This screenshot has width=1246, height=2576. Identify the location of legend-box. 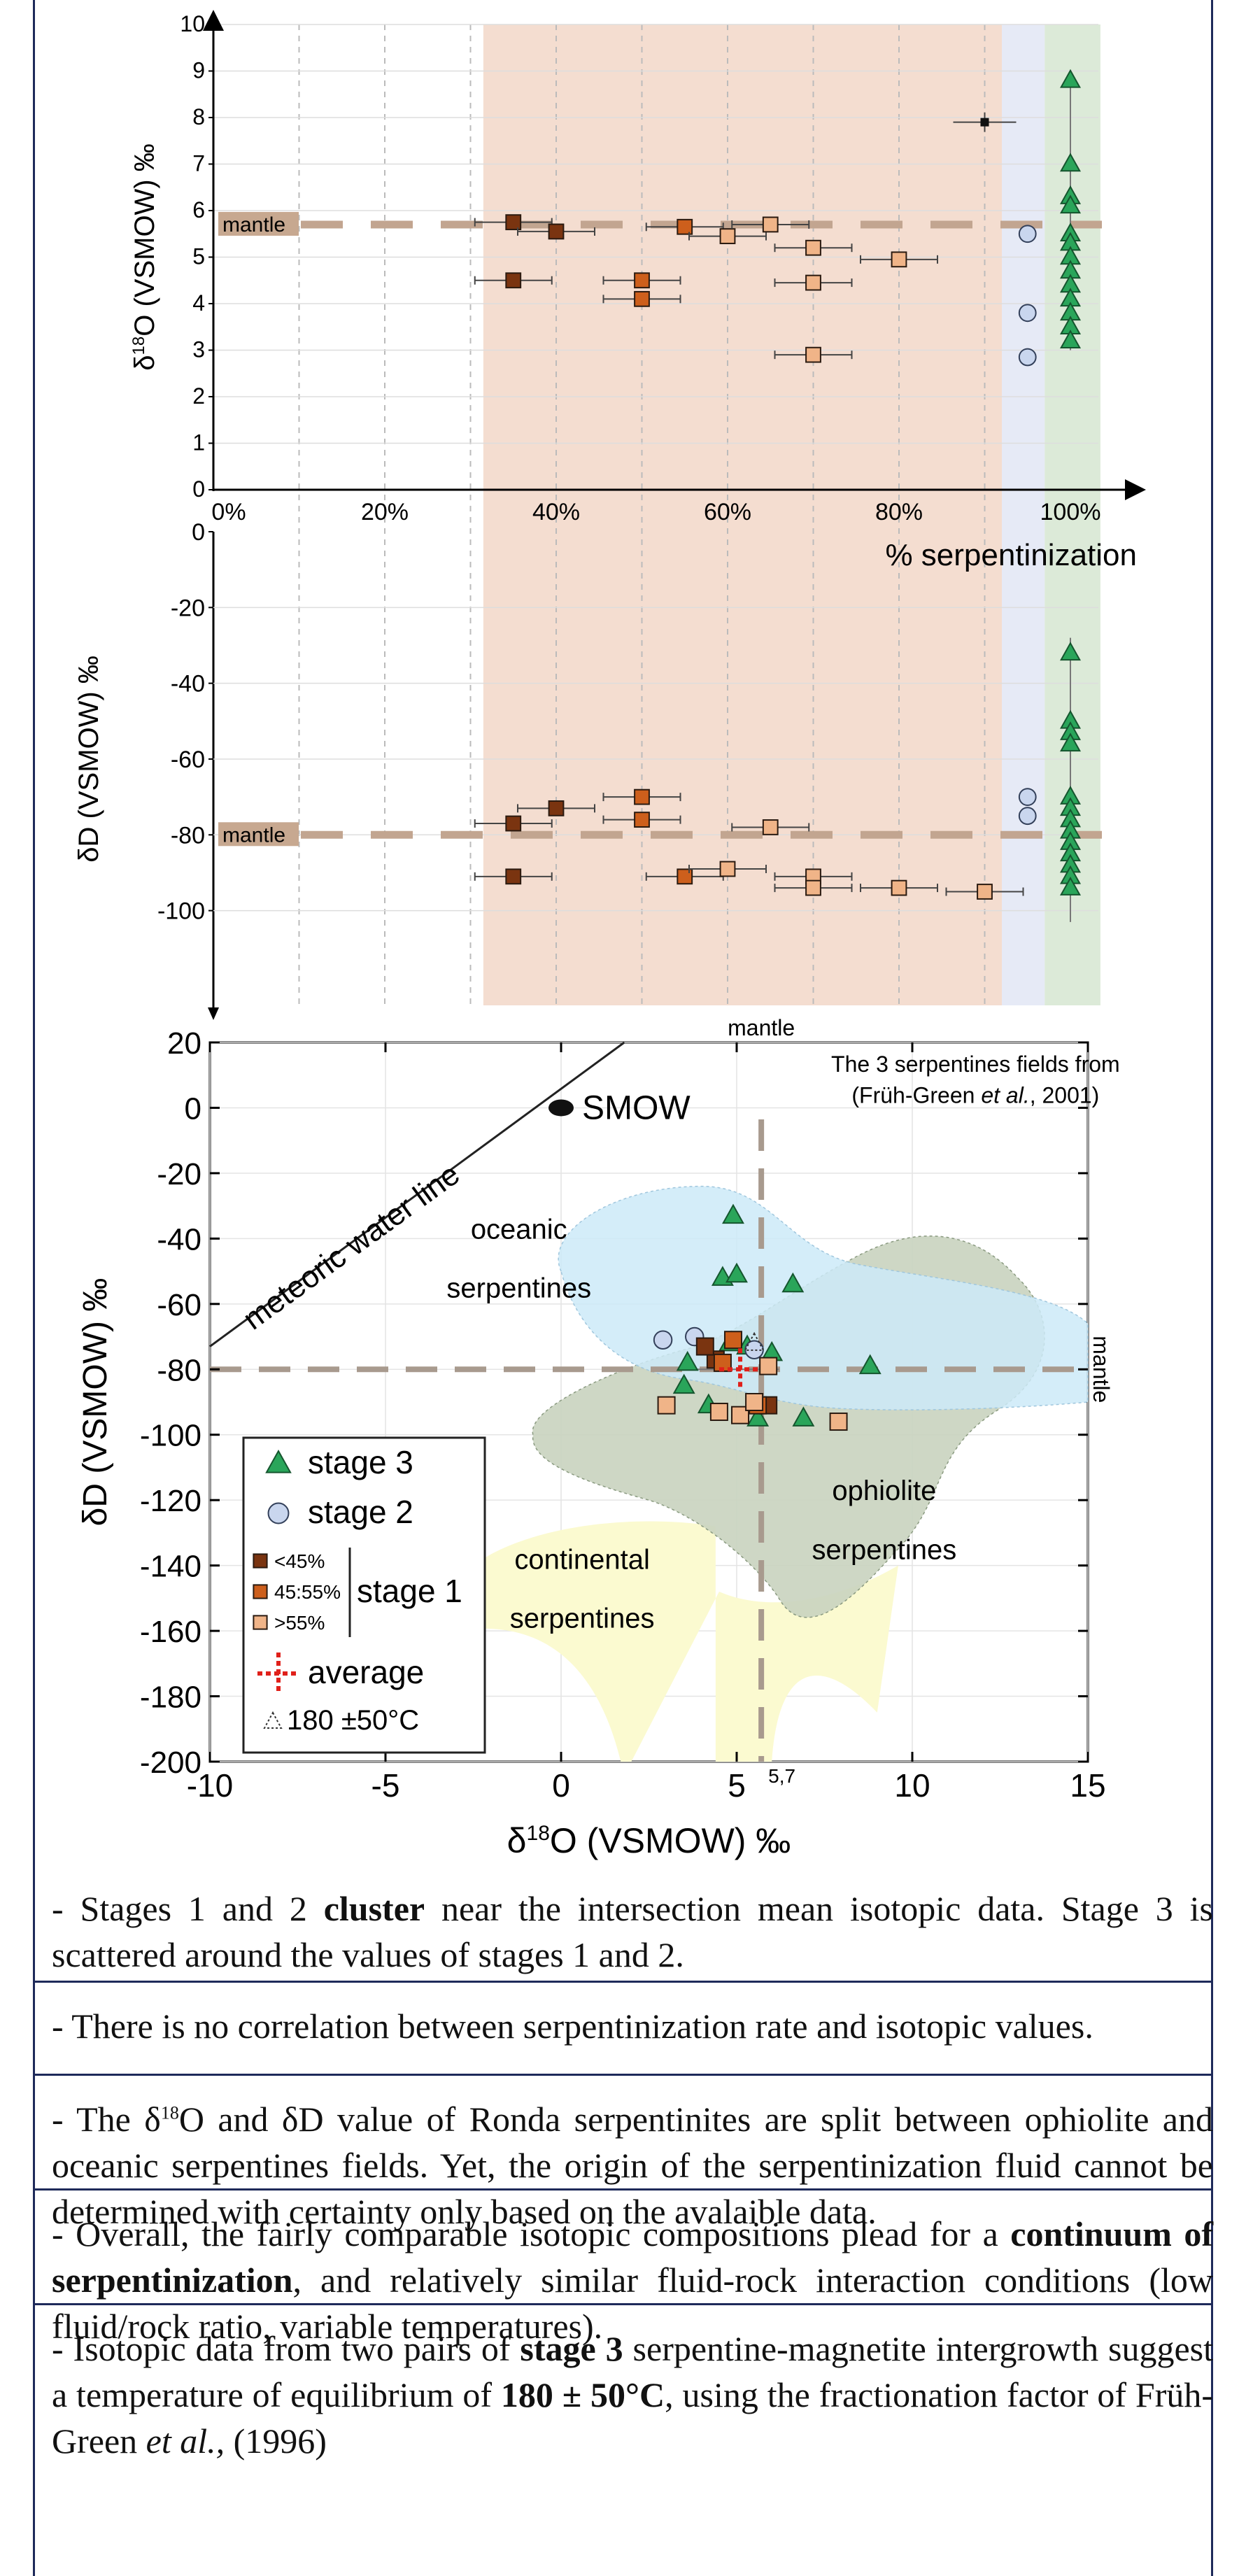
(364, 1595).